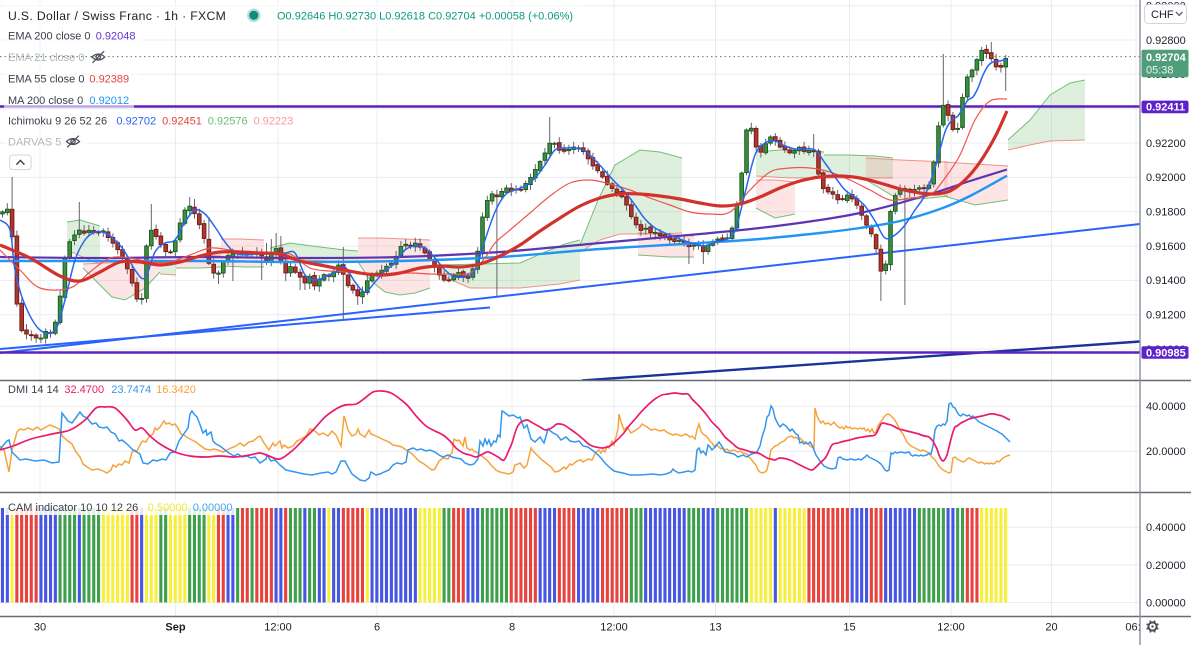  What do you see at coordinates (512, 628) in the screenshot?
I see `svg-text: 8` at bounding box center [512, 628].